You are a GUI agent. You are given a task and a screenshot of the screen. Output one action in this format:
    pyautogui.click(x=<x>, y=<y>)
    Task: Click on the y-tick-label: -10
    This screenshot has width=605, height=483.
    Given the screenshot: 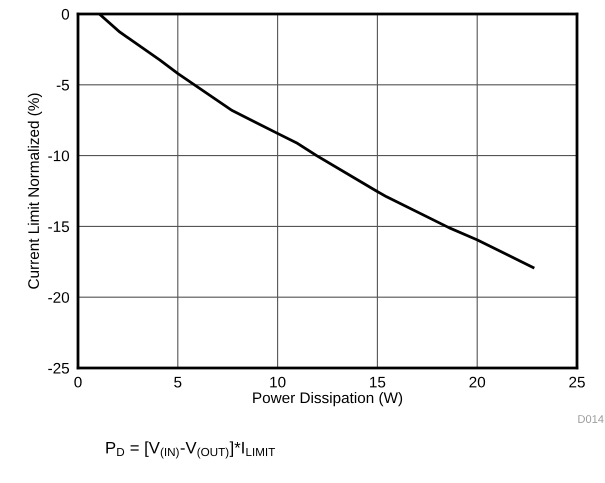 What is the action you would take?
    pyautogui.click(x=59, y=156)
    